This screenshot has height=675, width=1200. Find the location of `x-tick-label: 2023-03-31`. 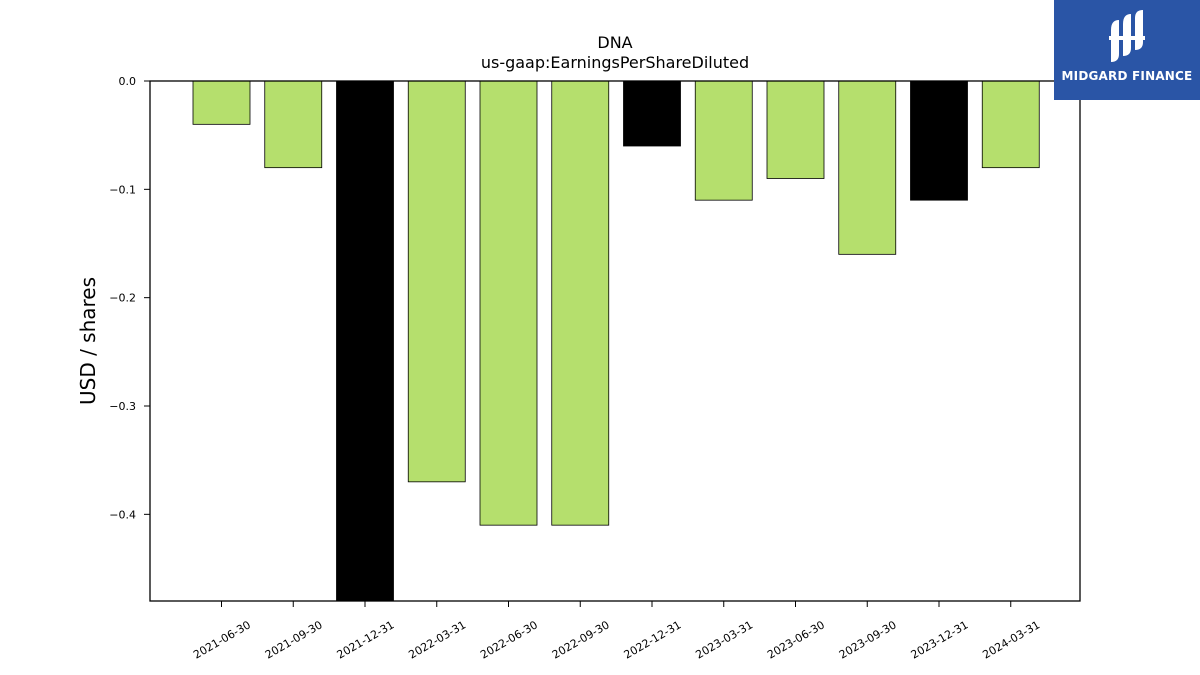

x-tick-label: 2023-03-31 is located at coordinates (724, 639).